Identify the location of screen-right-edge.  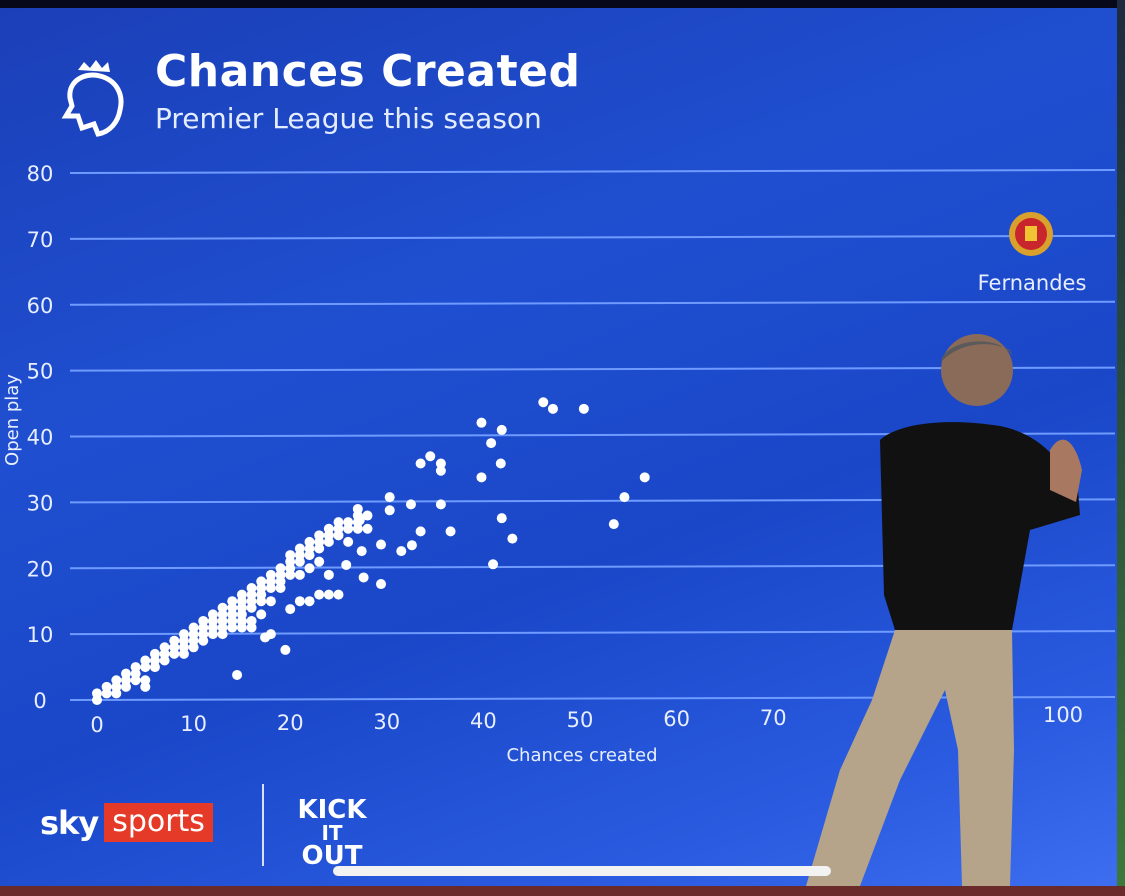
(1121, 448).